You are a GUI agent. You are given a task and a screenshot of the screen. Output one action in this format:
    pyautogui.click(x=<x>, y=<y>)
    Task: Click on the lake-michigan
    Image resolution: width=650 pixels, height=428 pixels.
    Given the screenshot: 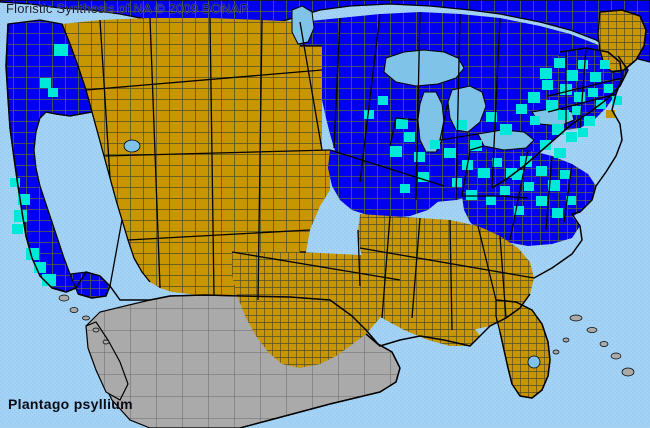 What is the action you would take?
    pyautogui.click(x=431, y=122)
    